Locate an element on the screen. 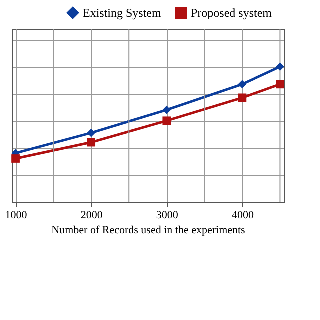 The width and height of the screenshot is (320, 320). x-tick-label: 4000 is located at coordinates (243, 216).